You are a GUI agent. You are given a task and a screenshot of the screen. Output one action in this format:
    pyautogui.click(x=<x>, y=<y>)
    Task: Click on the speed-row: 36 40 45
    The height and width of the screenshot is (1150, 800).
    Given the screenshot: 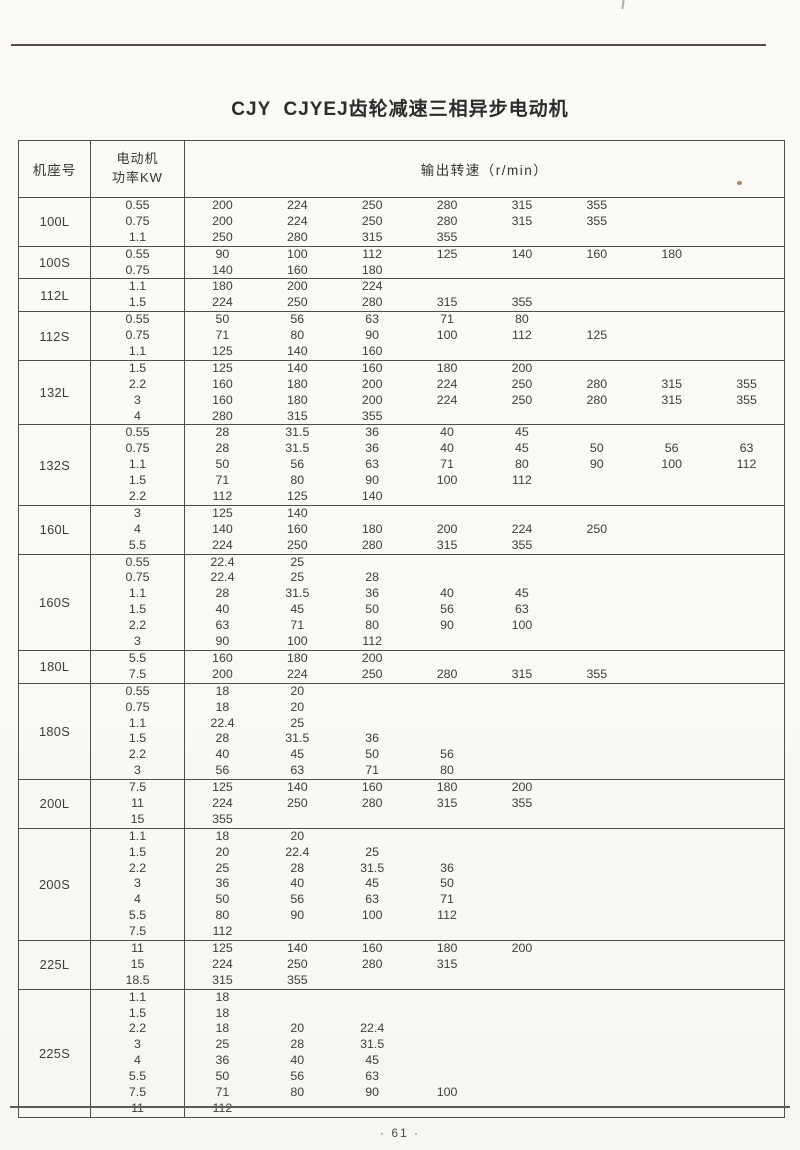 What is the action you would take?
    pyautogui.click(x=484, y=1061)
    